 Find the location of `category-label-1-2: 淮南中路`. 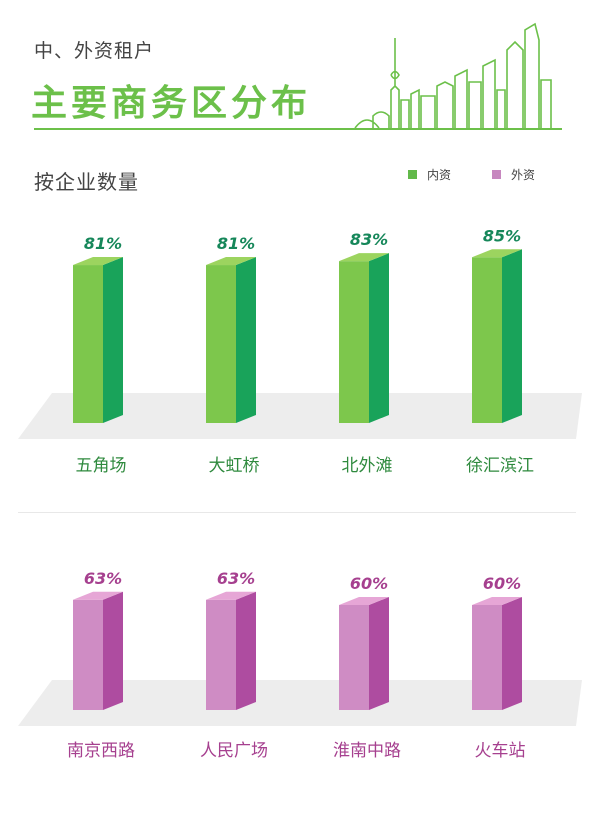

category-label-1-2: 淮南中路 is located at coordinates (367, 751).